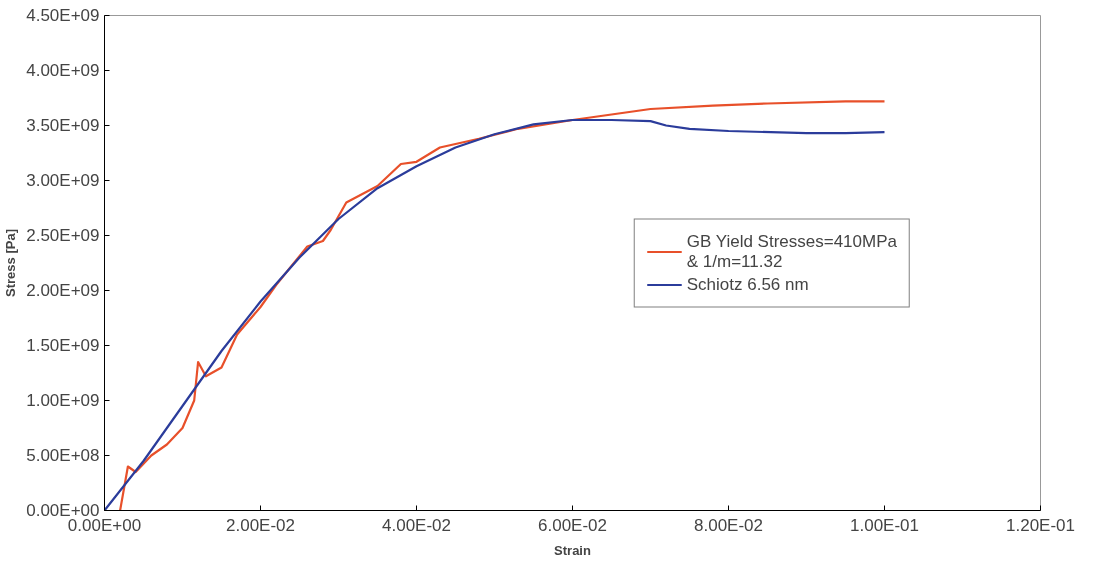  What do you see at coordinates (63, 290) in the screenshot?
I see `y-tick-label: 2.00E+09` at bounding box center [63, 290].